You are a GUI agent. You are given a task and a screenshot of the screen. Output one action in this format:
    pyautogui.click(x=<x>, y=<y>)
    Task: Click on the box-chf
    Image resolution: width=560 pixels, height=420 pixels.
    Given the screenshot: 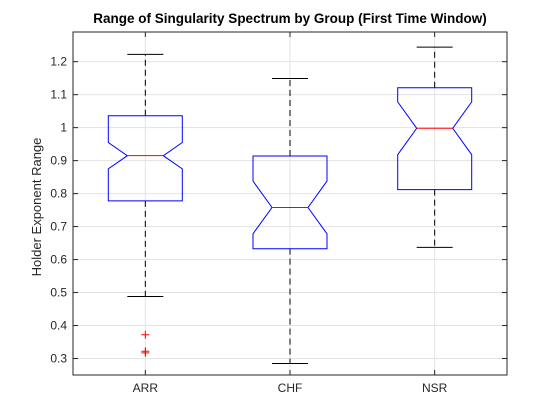 What is the action you would take?
    pyautogui.click(x=290, y=221)
    